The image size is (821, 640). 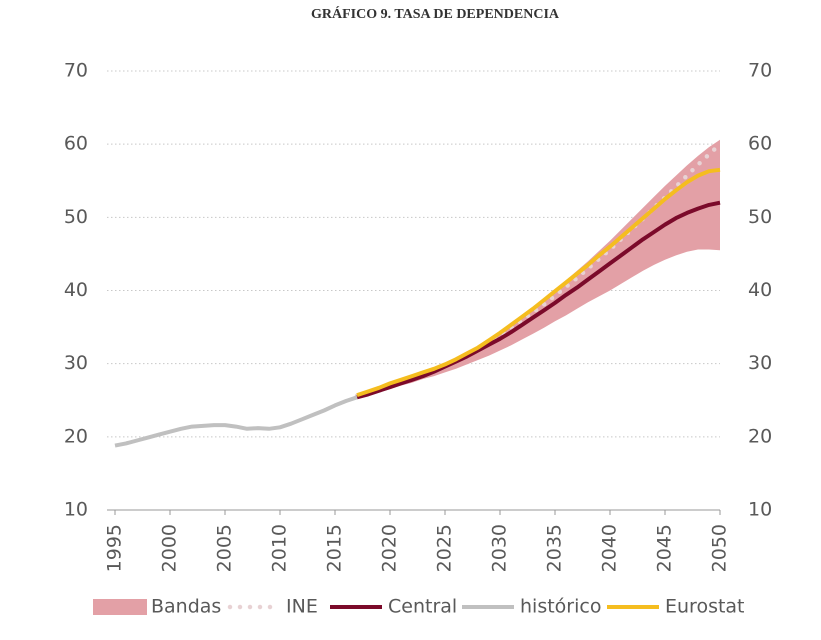 I want to click on x-tick-label: 2020, so click(x=390, y=548).